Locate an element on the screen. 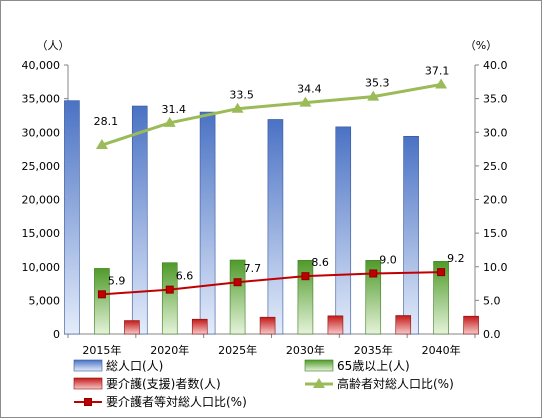 The height and width of the screenshot is (419, 542). left-tick-label: 25,000 is located at coordinates (41, 166).